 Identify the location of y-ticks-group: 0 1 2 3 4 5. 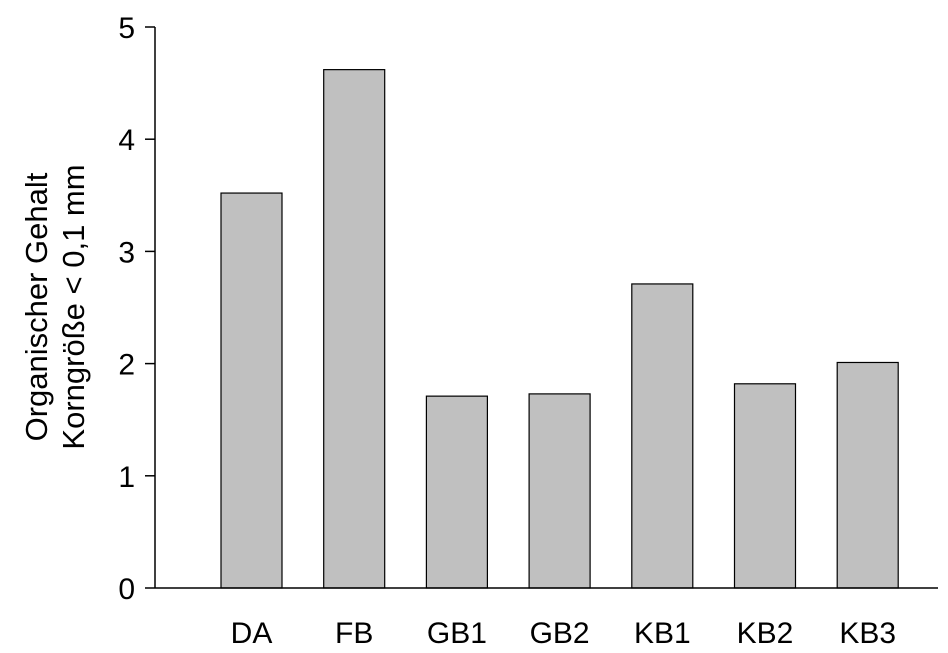
(136, 309).